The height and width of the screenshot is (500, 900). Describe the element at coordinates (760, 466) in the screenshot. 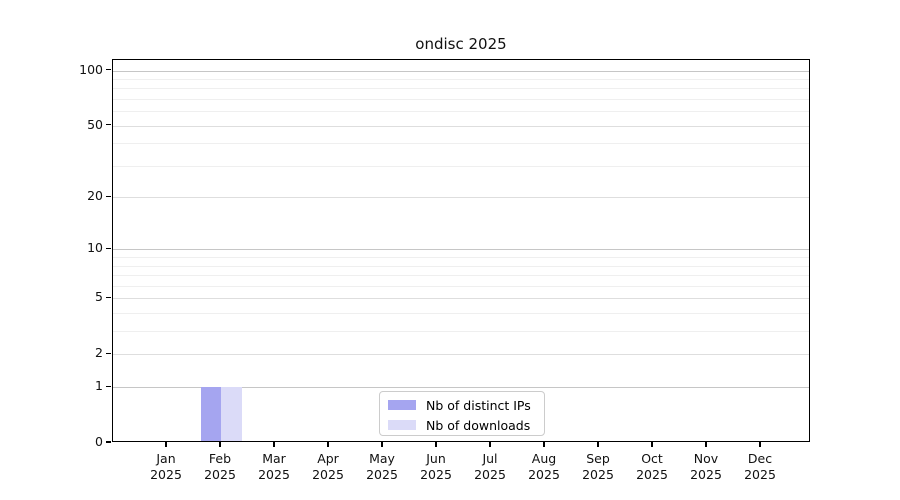

I see `x-tick-label: Dec 2025` at that location.